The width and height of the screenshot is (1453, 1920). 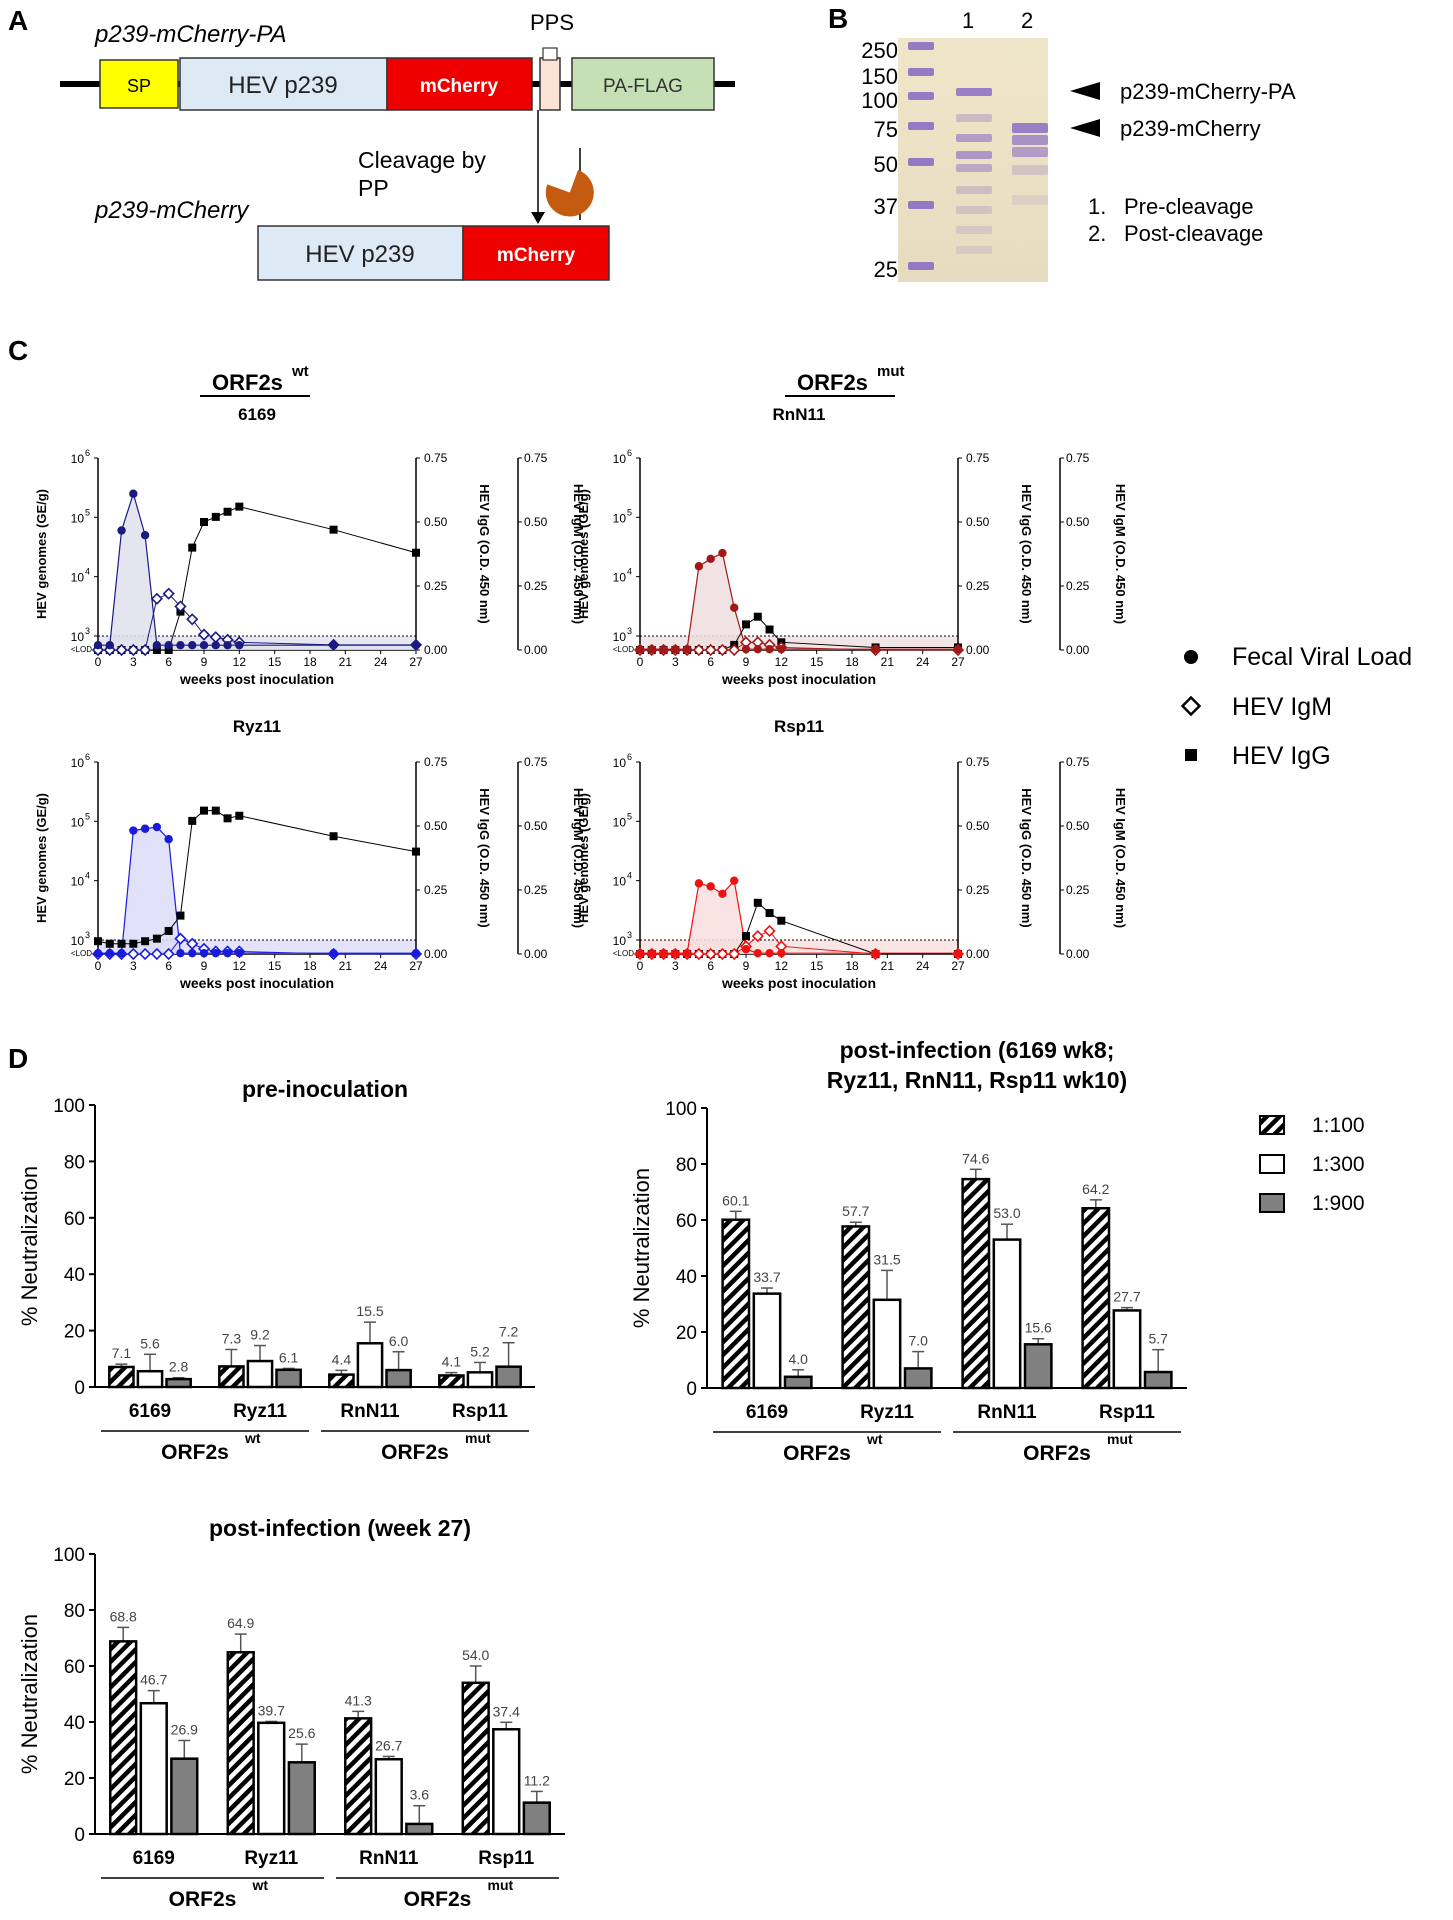 I want to click on data-label: 37.4, so click(x=506, y=1711).